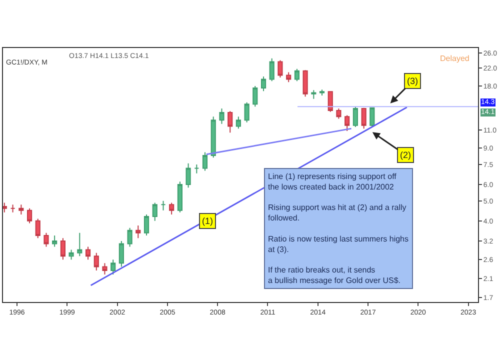 This screenshot has height=362, width=500. What do you see at coordinates (412, 81) in the screenshot?
I see `annotation: (3)` at bounding box center [412, 81].